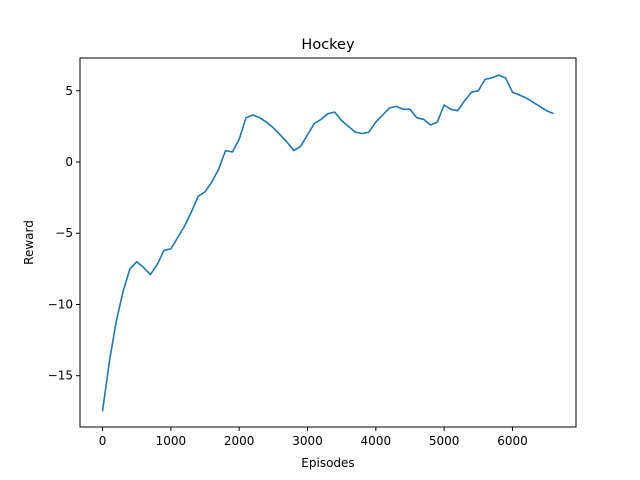 The height and width of the screenshot is (480, 640). What do you see at coordinates (69, 91) in the screenshot?
I see `y-tick-label: 5` at bounding box center [69, 91].